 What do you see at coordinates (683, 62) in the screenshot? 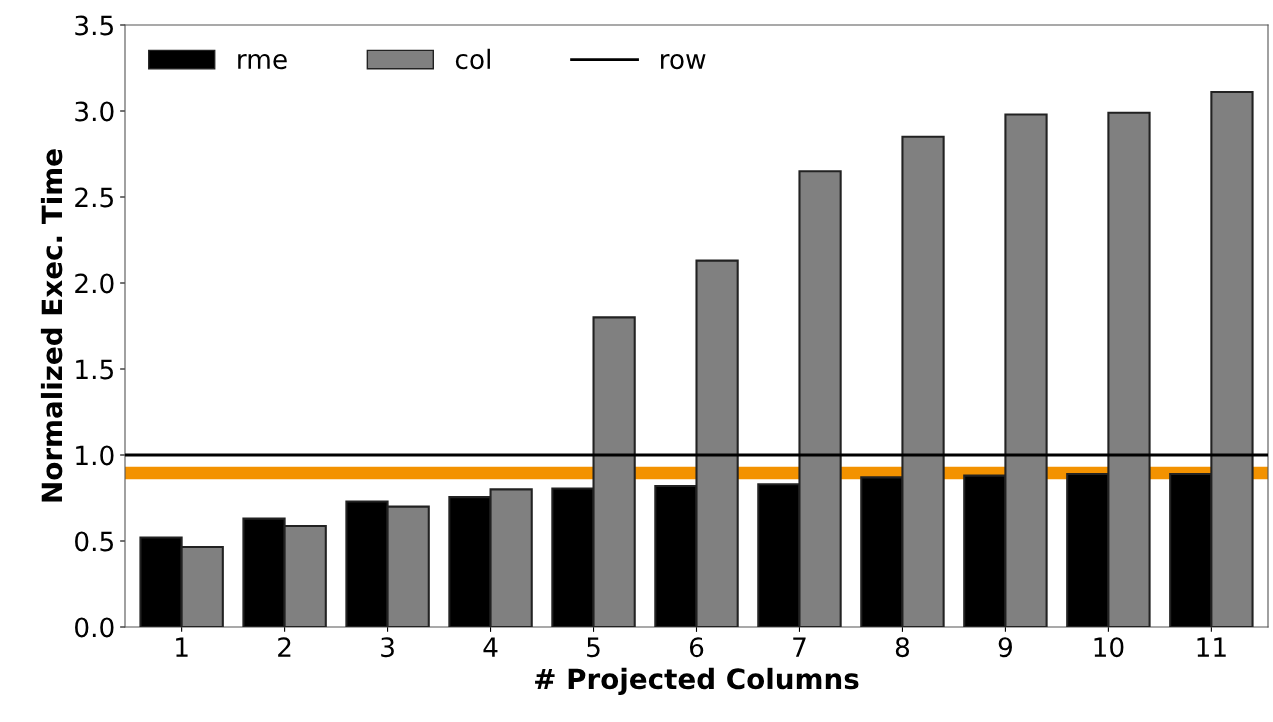
I see `legend-label: row` at bounding box center [683, 62].